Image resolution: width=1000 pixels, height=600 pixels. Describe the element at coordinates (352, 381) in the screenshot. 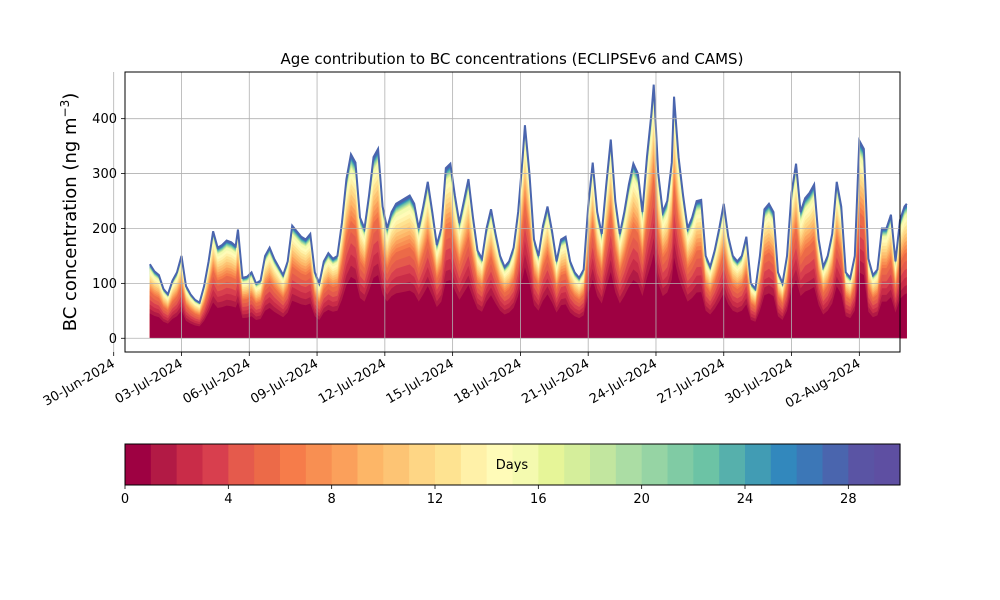

I see `x-tick-label: 12-Jul-2024` at that location.